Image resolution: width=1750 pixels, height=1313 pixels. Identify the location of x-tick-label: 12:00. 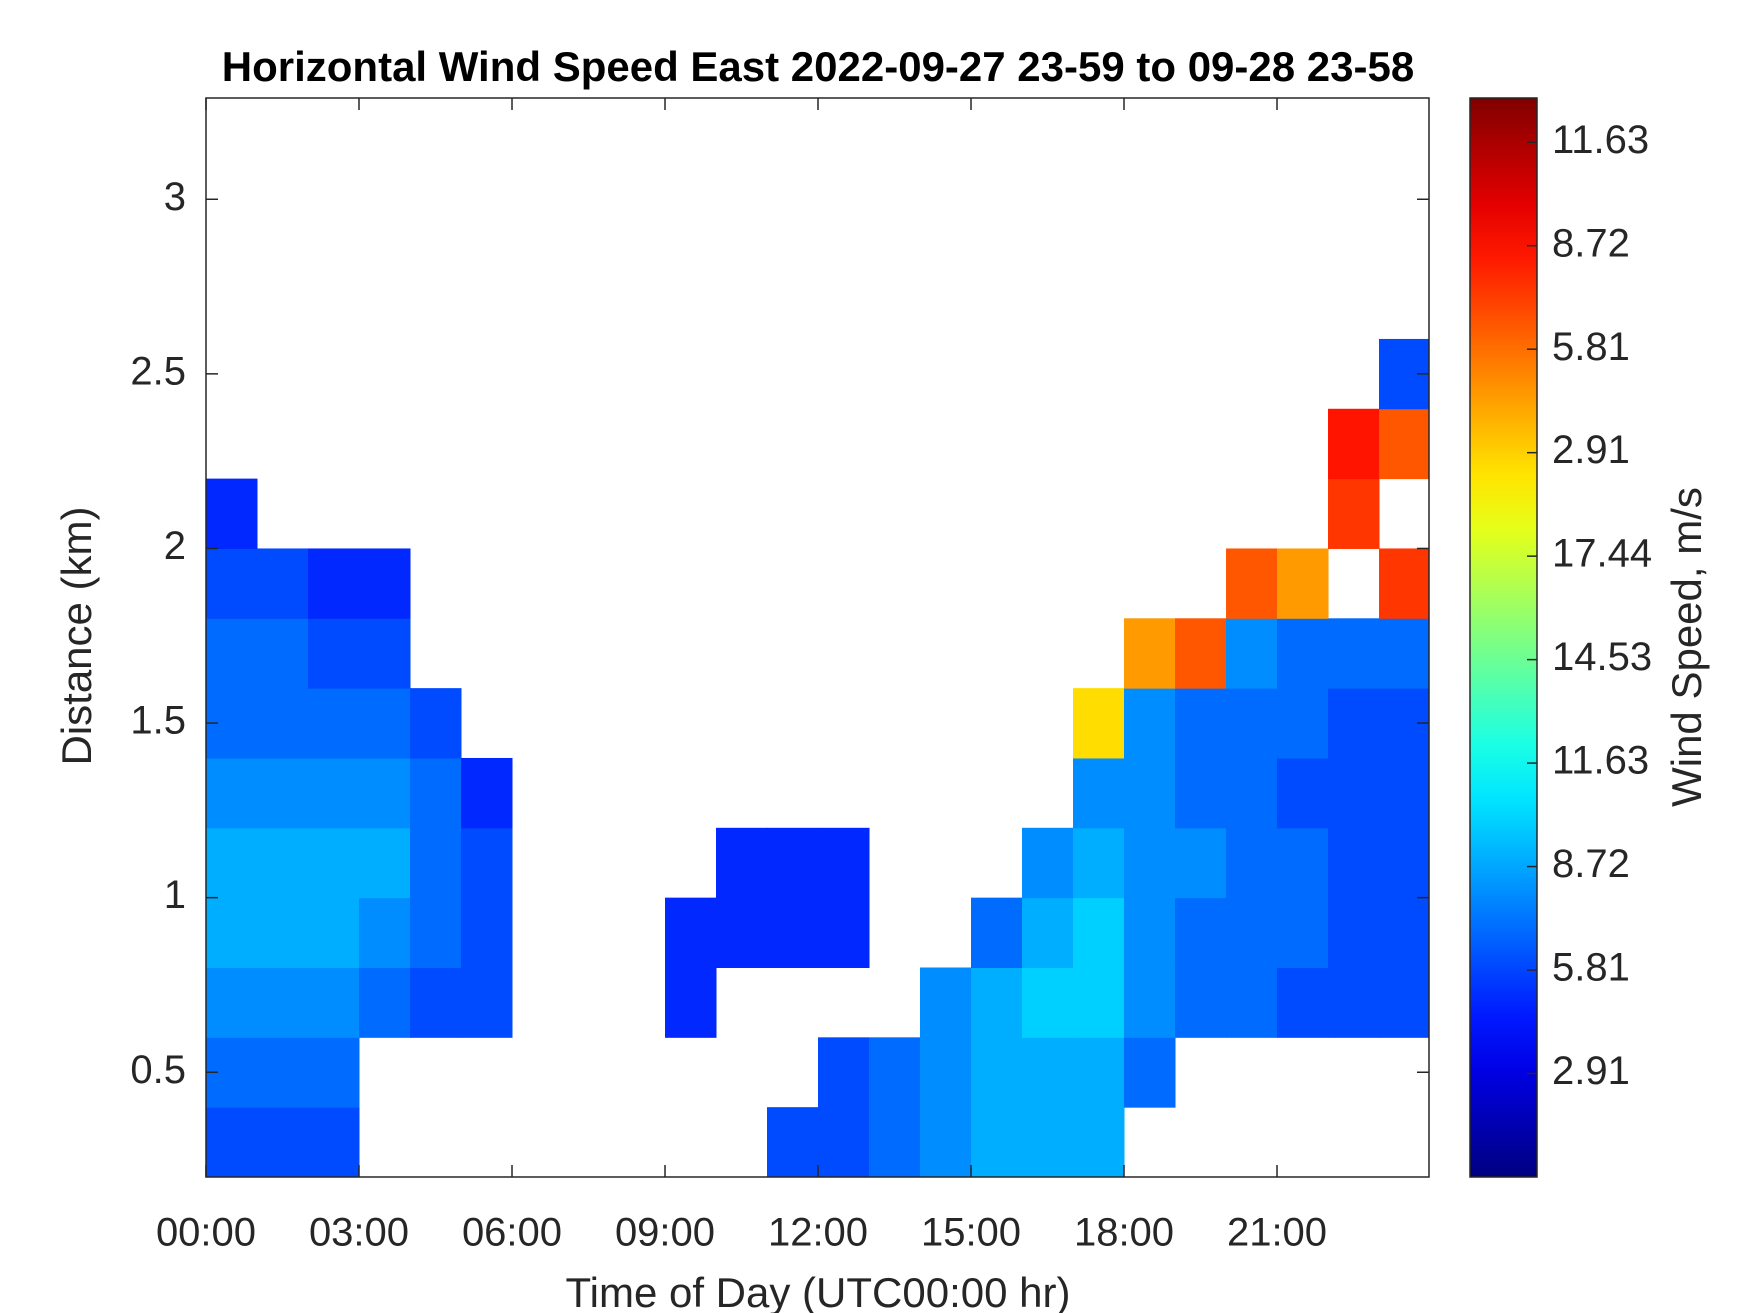
(818, 1233).